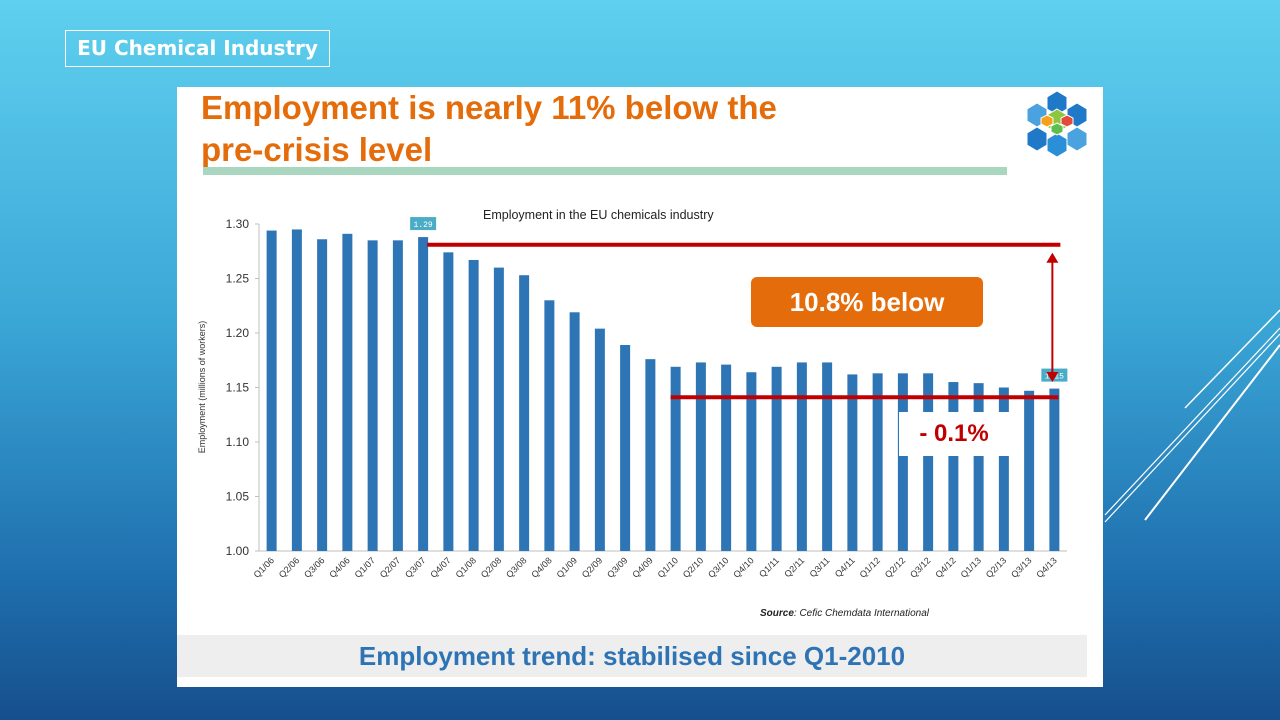 The height and width of the screenshot is (720, 1280). I want to click on x-tick-label: Q4/10, so click(743, 567).